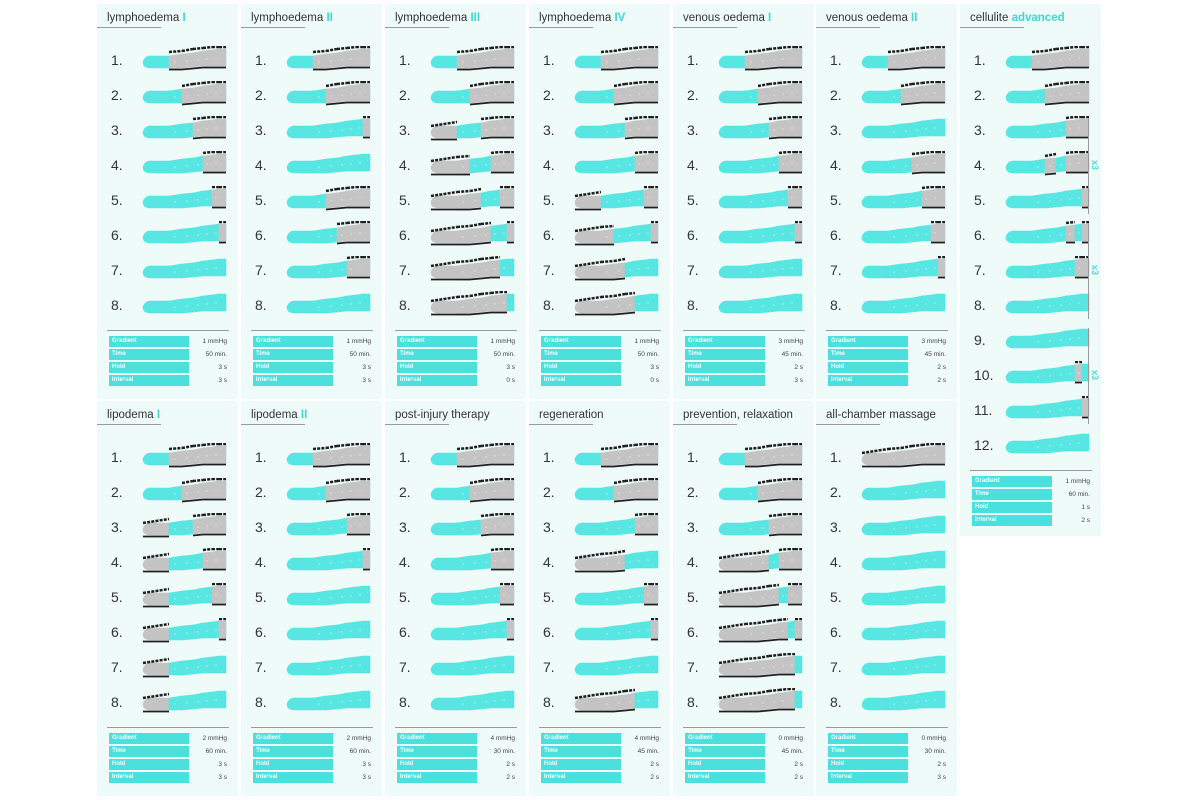  Describe the element at coordinates (502, 341) in the screenshot. I see `param-value: 1 mmHg` at that location.